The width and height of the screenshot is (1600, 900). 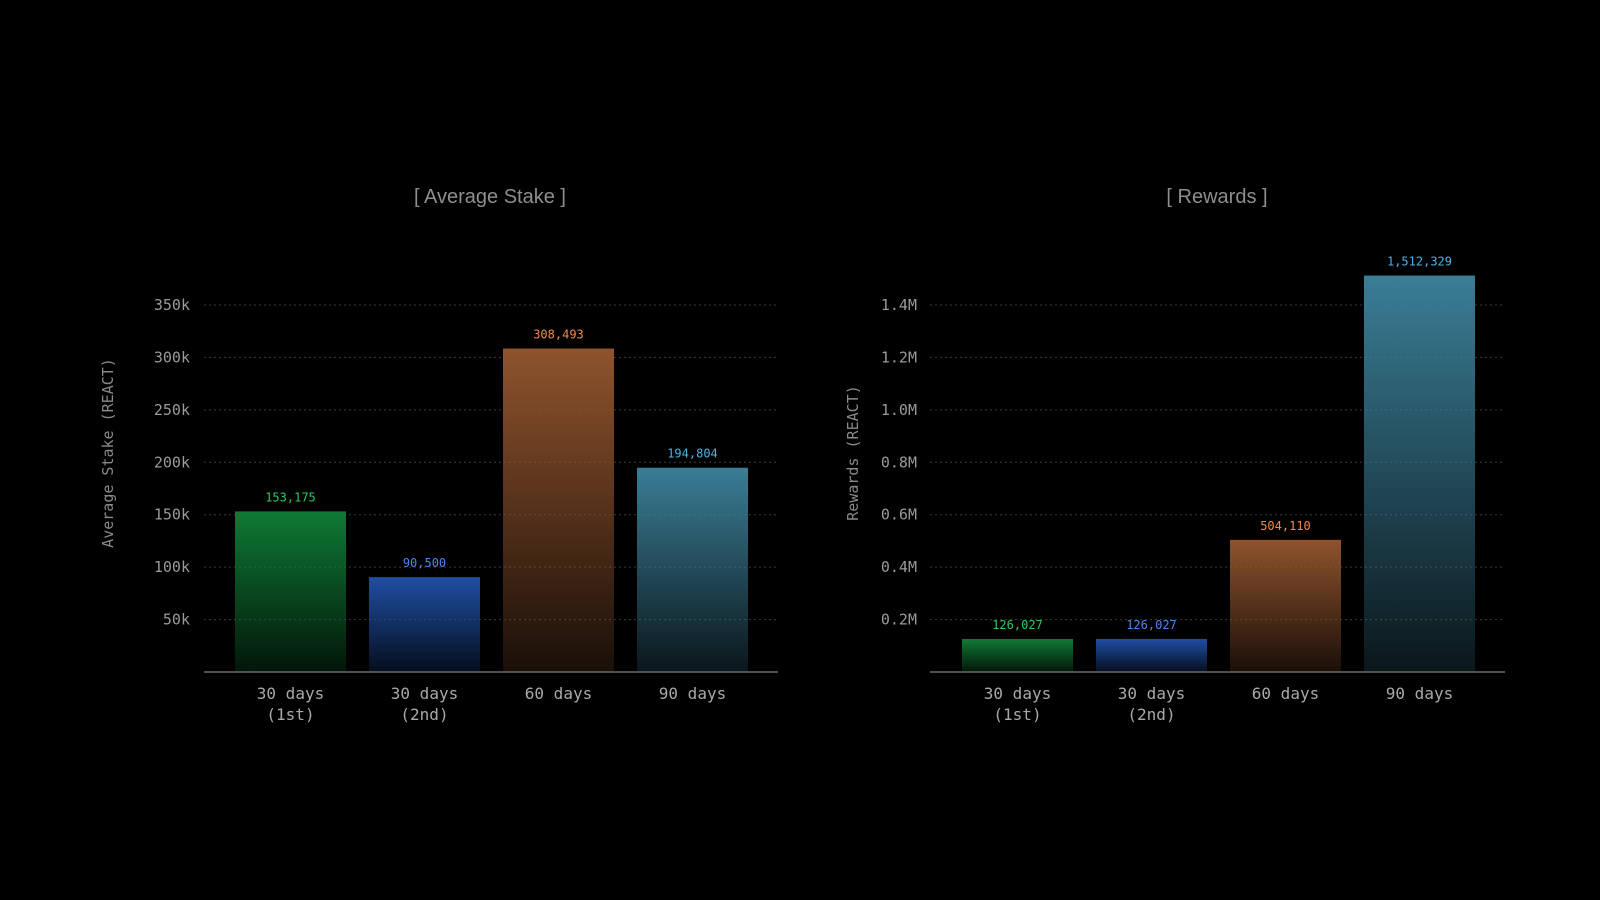 I want to click on y-tick-label: 0.2M, so click(x=899, y=620).